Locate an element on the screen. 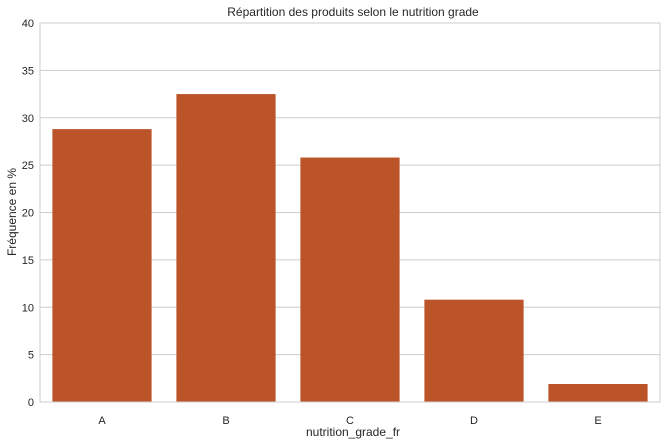 This screenshot has height=446, width=667. bar-d is located at coordinates (474, 350).